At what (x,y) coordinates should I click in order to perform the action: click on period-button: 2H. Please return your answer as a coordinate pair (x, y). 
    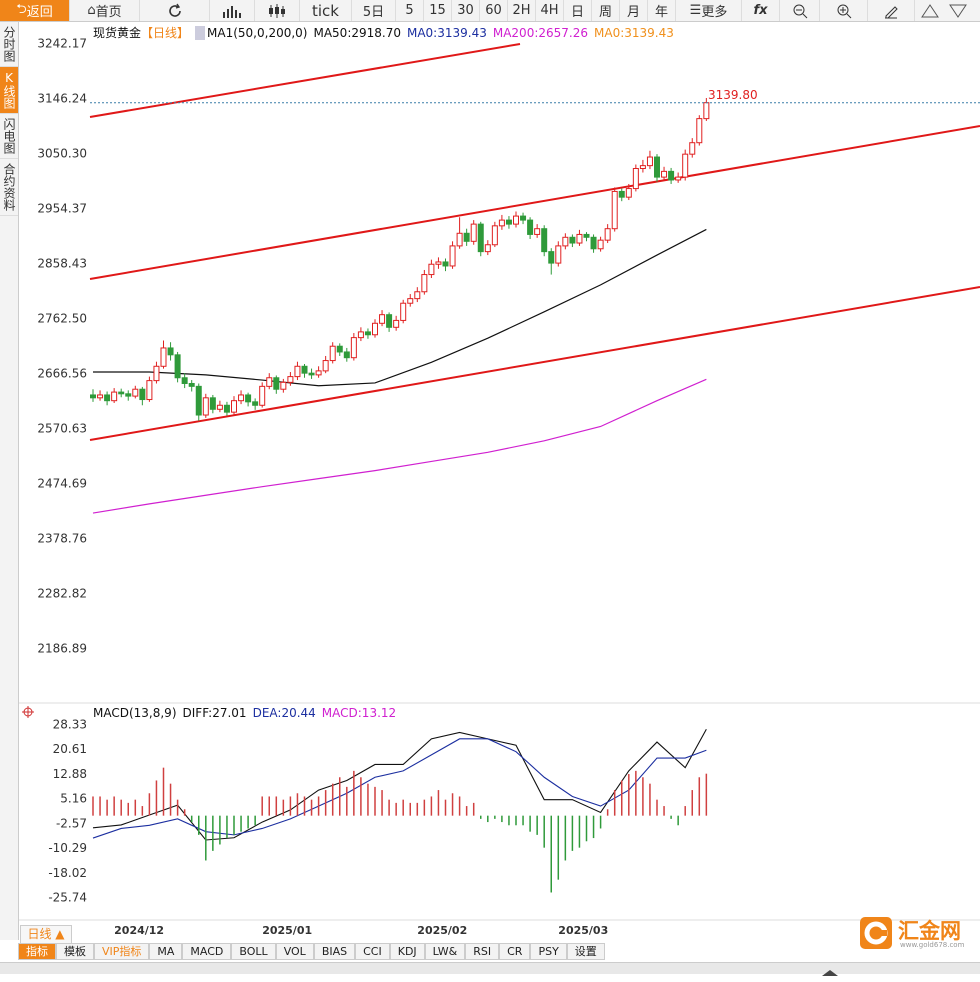
    Looking at the image, I should click on (522, 10).